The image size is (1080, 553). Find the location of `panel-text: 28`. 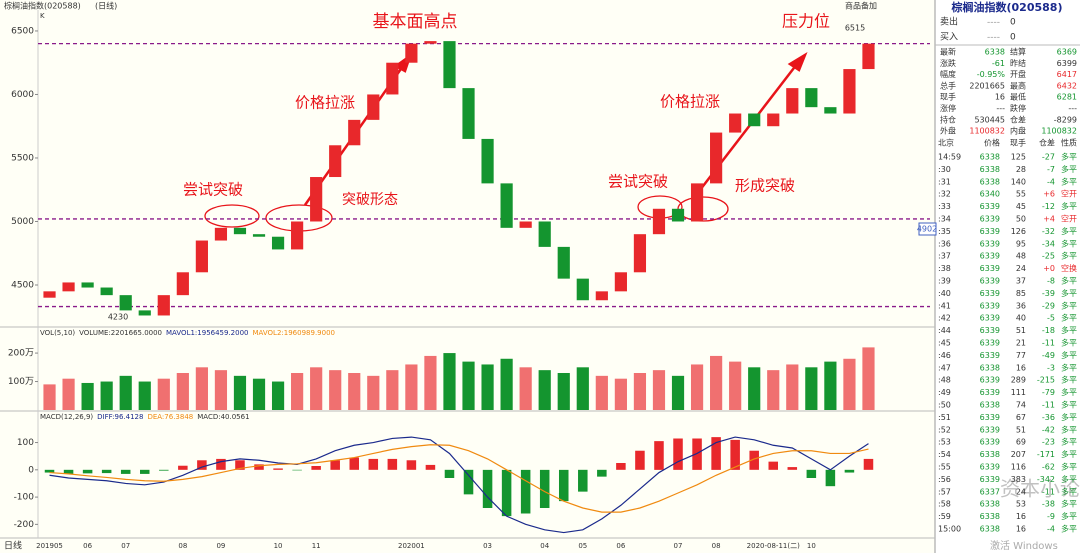

panel-text: 28 is located at coordinates (1021, 169).